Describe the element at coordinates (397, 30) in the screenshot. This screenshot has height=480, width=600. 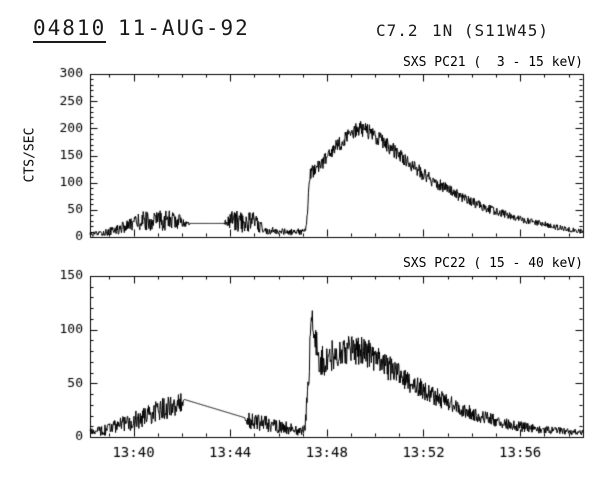
I see `goes-class: C7.2` at that location.